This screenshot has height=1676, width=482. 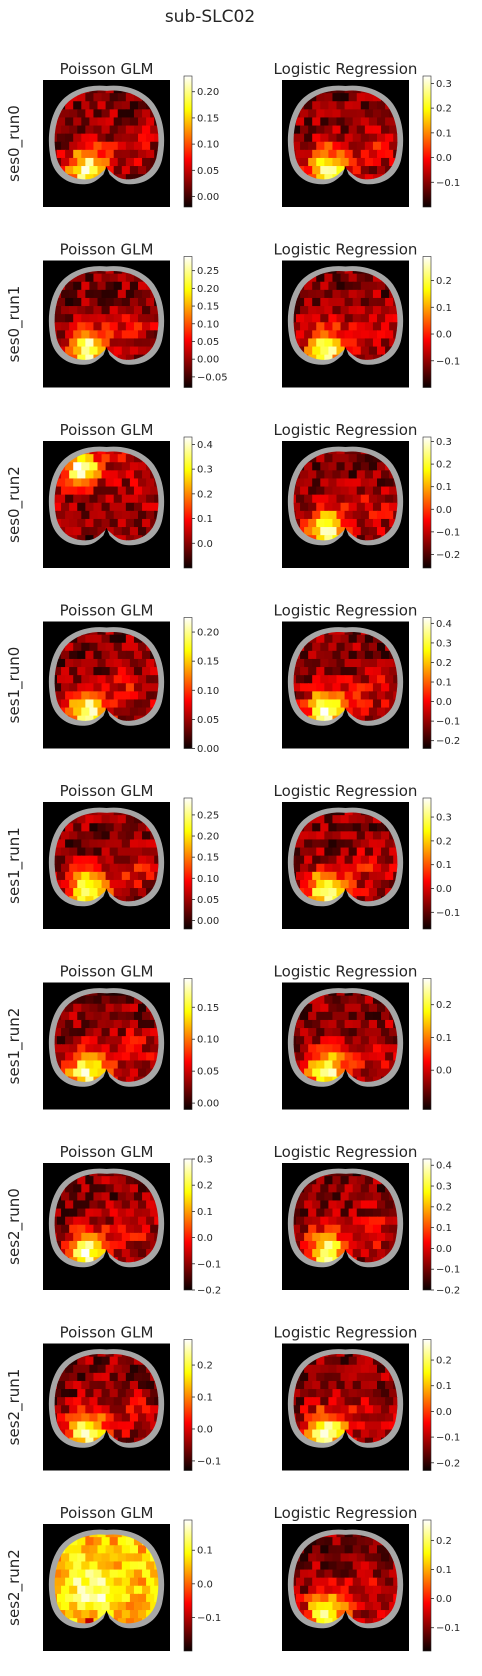 I want to click on colorbar-tick-label: 0.0, so click(x=444, y=510).